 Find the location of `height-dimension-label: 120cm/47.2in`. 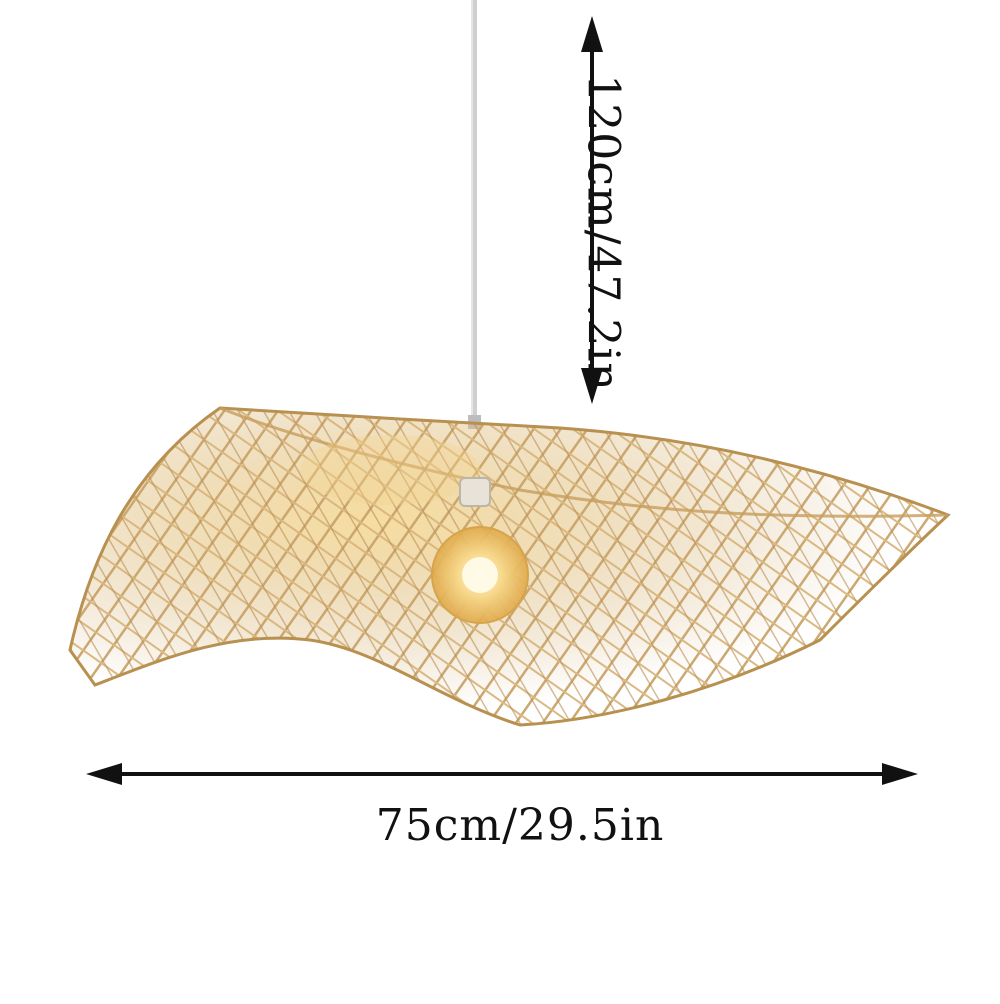

height-dimension-label: 120cm/47.2in is located at coordinates (603, 233).